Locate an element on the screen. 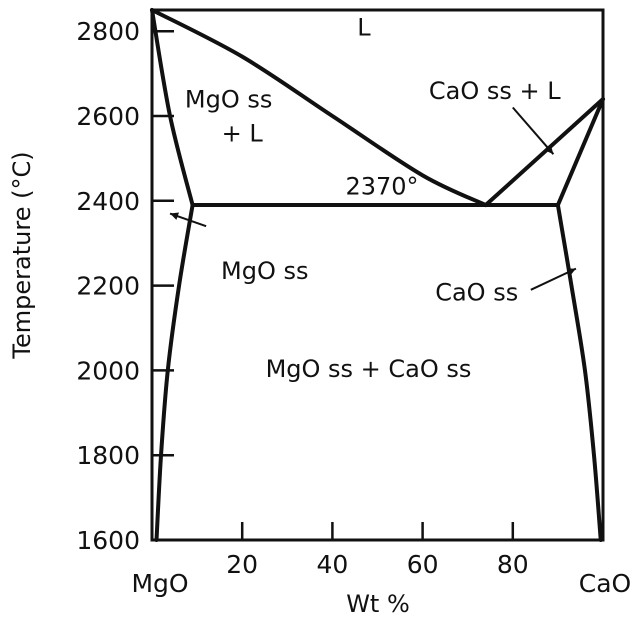 The width and height of the screenshot is (637, 620). x-tick-label: 40 is located at coordinates (332, 564).